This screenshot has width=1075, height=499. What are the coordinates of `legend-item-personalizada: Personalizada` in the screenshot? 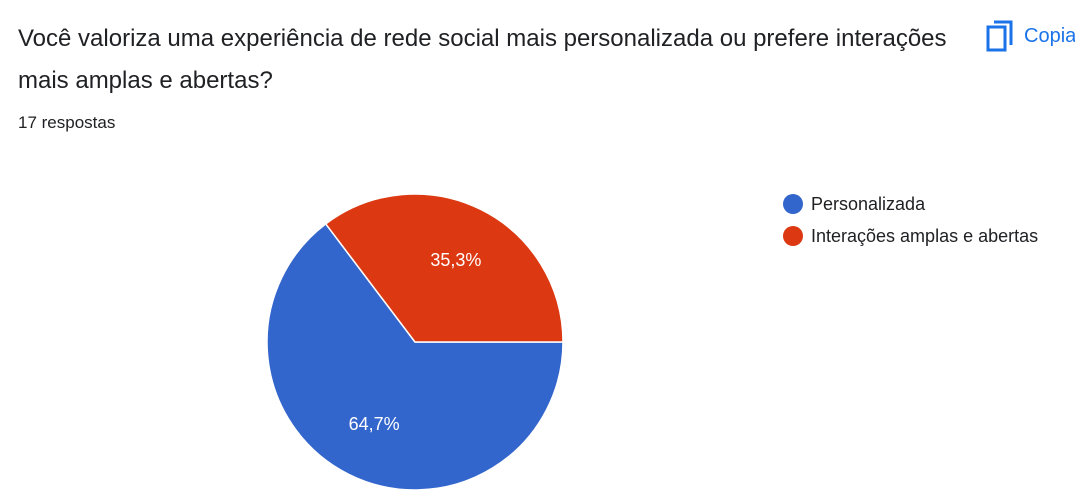 It's located at (910, 204).